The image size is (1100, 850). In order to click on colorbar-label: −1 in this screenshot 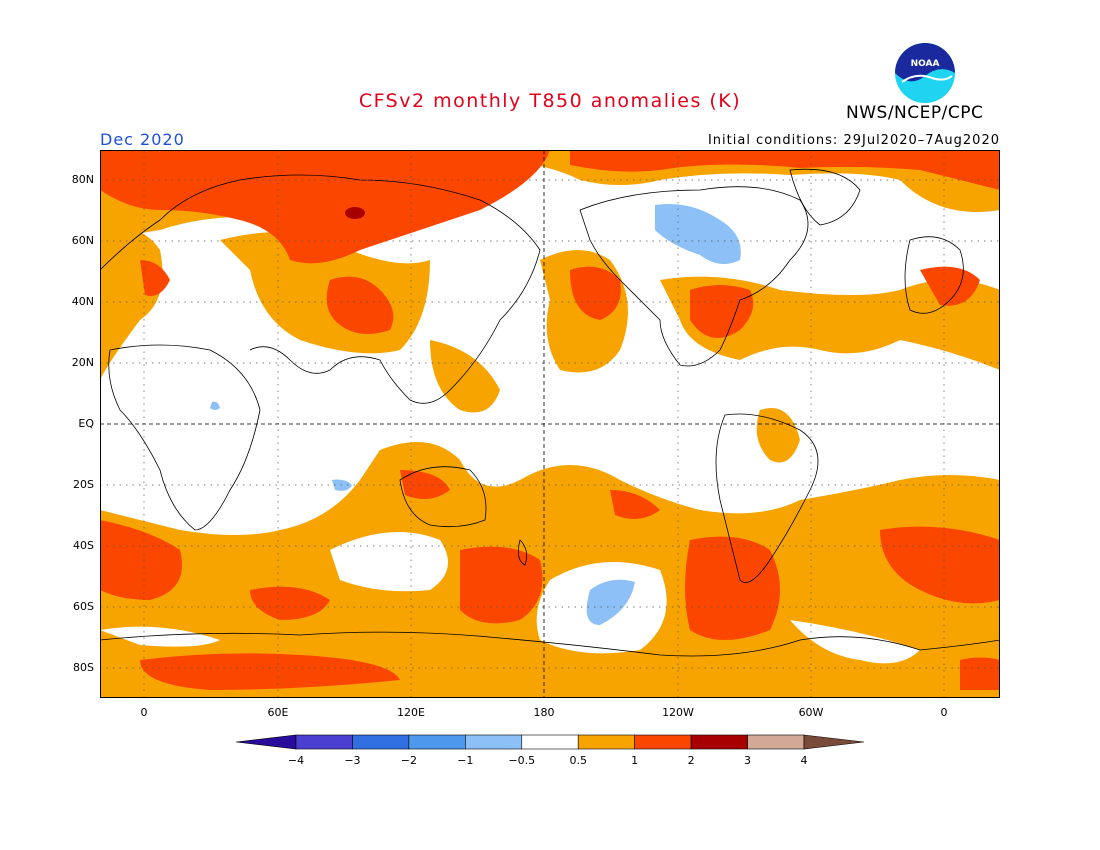, I will do `click(465, 760)`.